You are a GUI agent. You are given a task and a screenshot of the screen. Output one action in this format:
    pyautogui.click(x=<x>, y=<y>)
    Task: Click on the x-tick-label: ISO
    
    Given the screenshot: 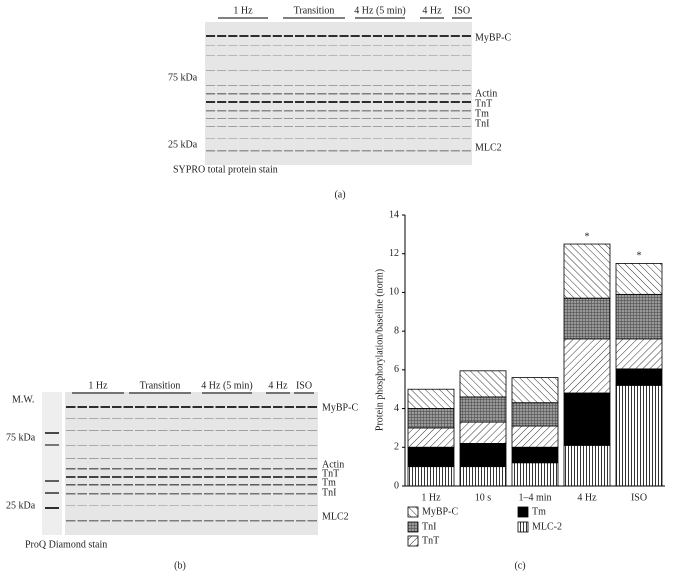 What is the action you would take?
    pyautogui.click(x=639, y=497)
    